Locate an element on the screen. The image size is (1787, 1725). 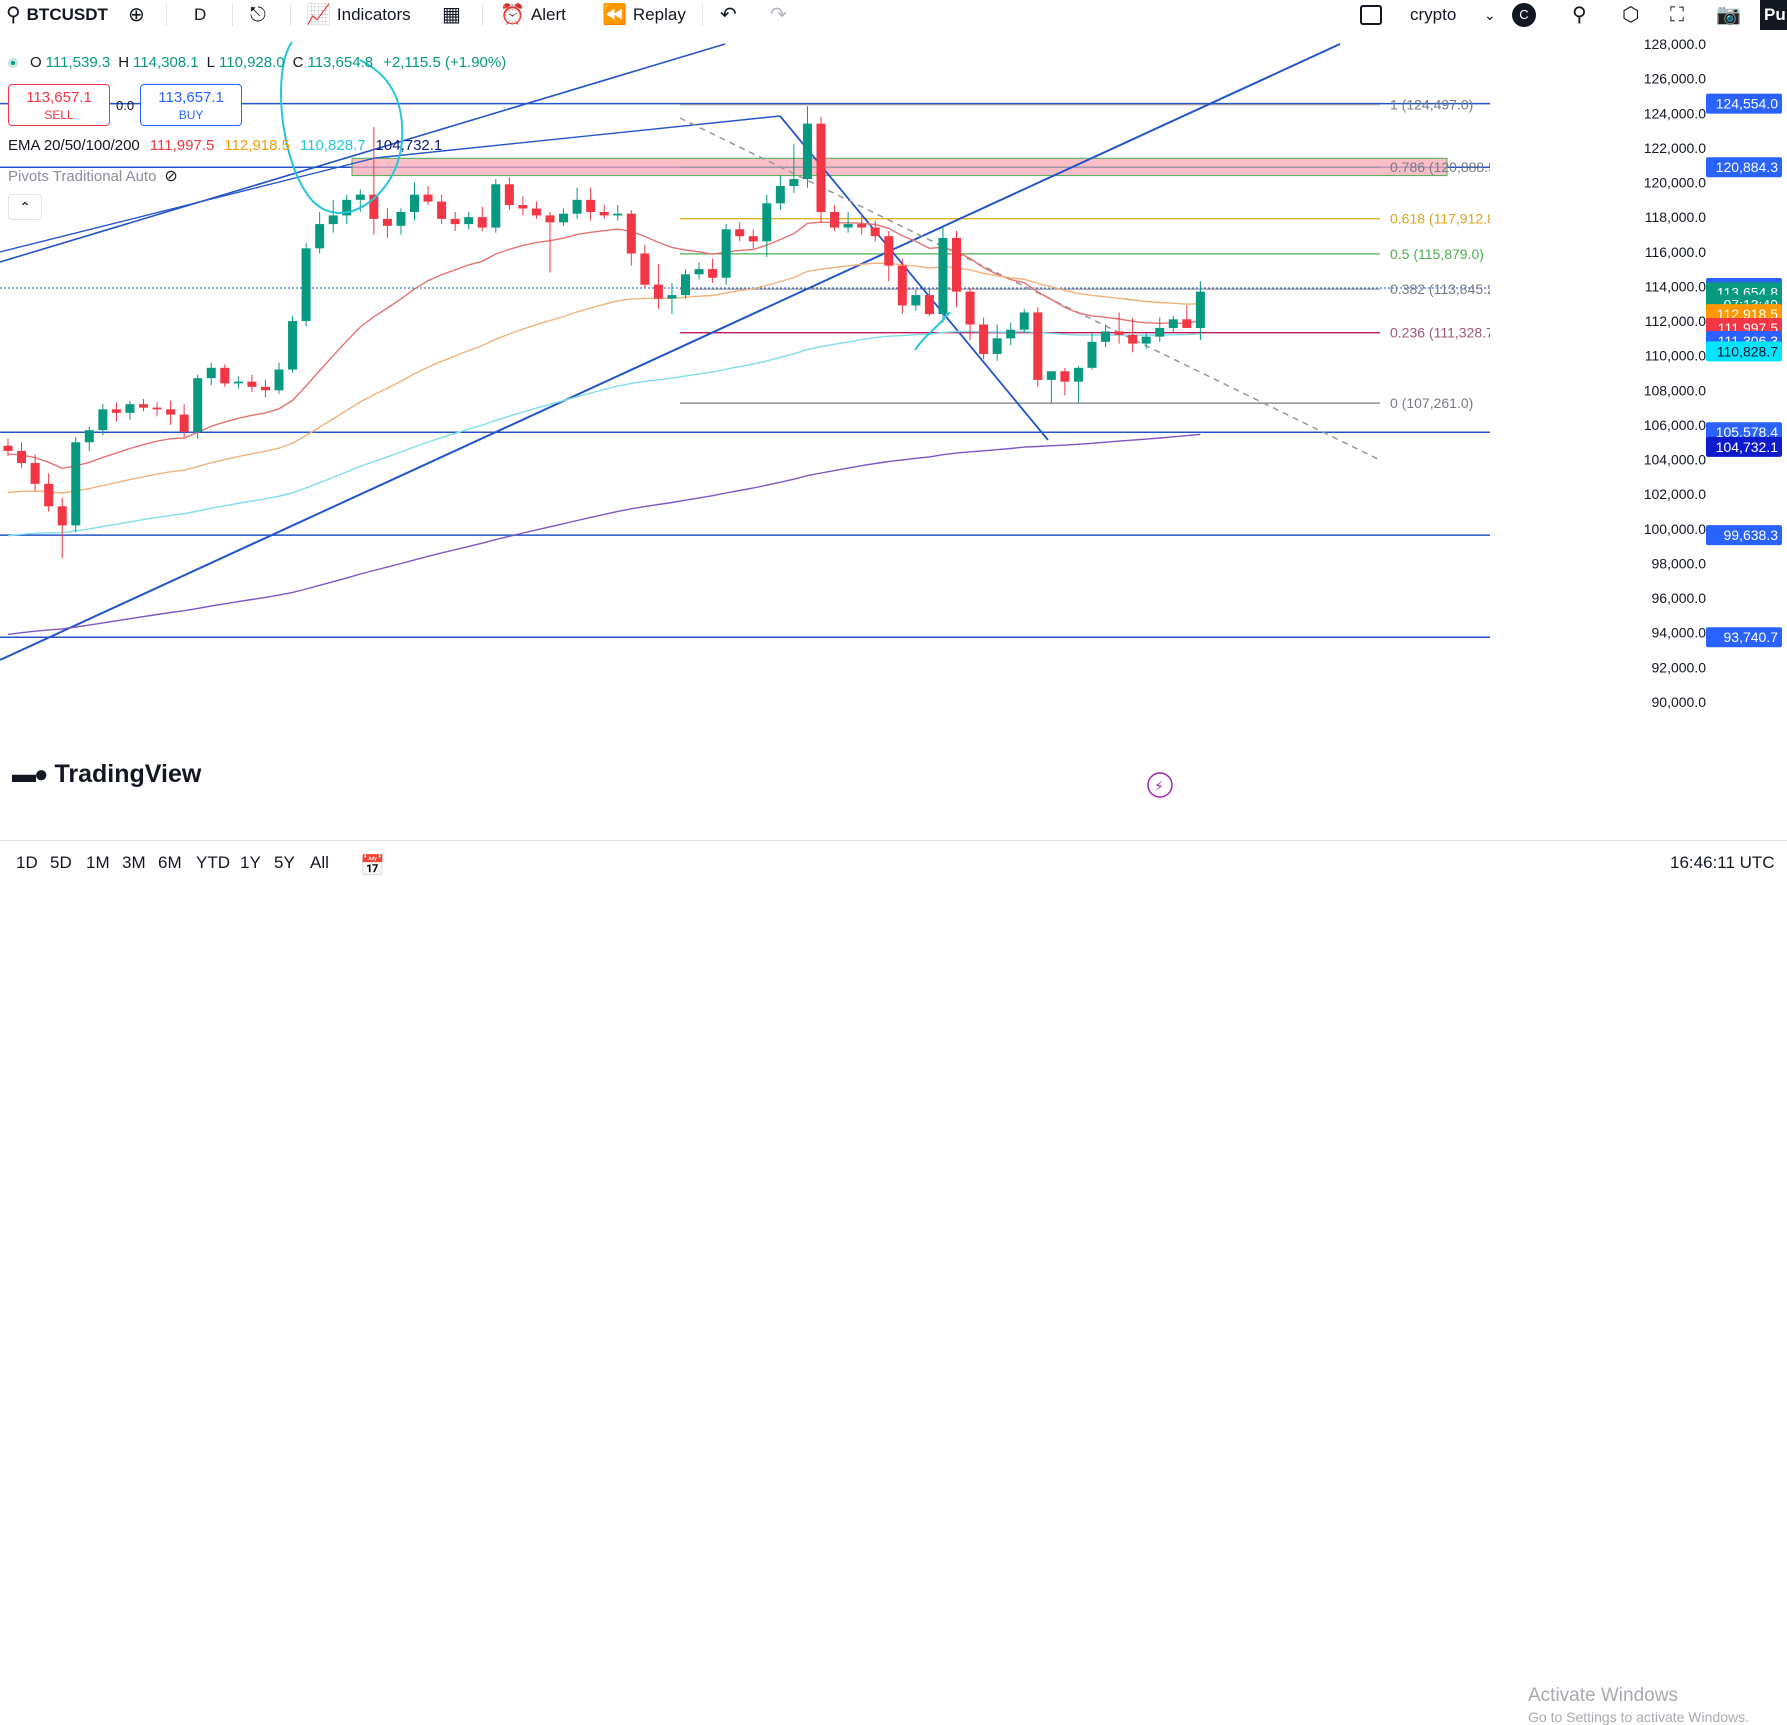
alarm-clock-icon: ⏰ is located at coordinates (512, 15).